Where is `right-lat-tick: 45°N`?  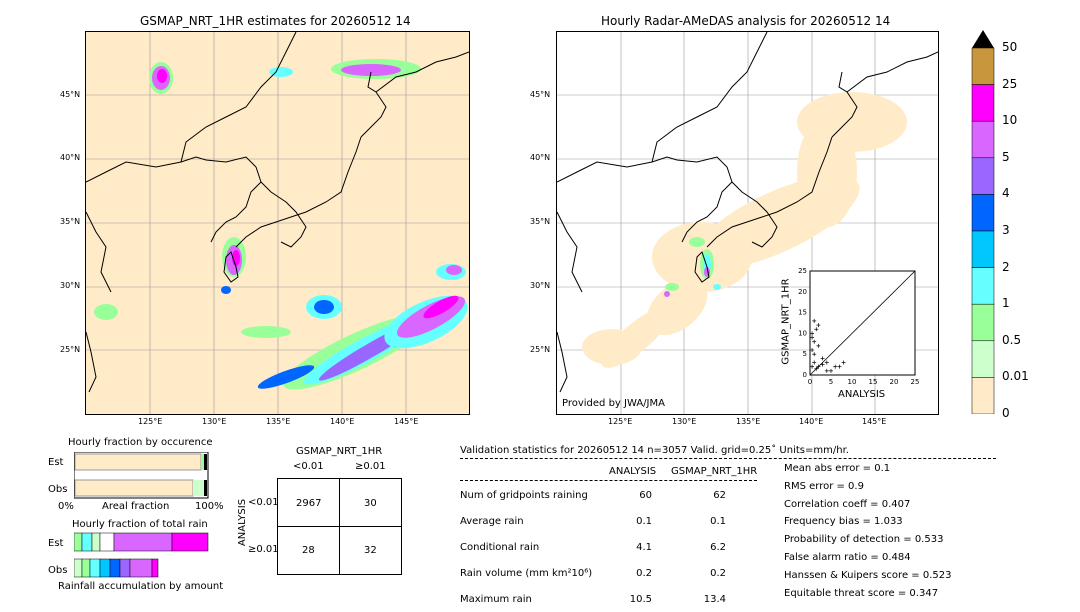
right-lat-tick: 45°N is located at coordinates (540, 94).